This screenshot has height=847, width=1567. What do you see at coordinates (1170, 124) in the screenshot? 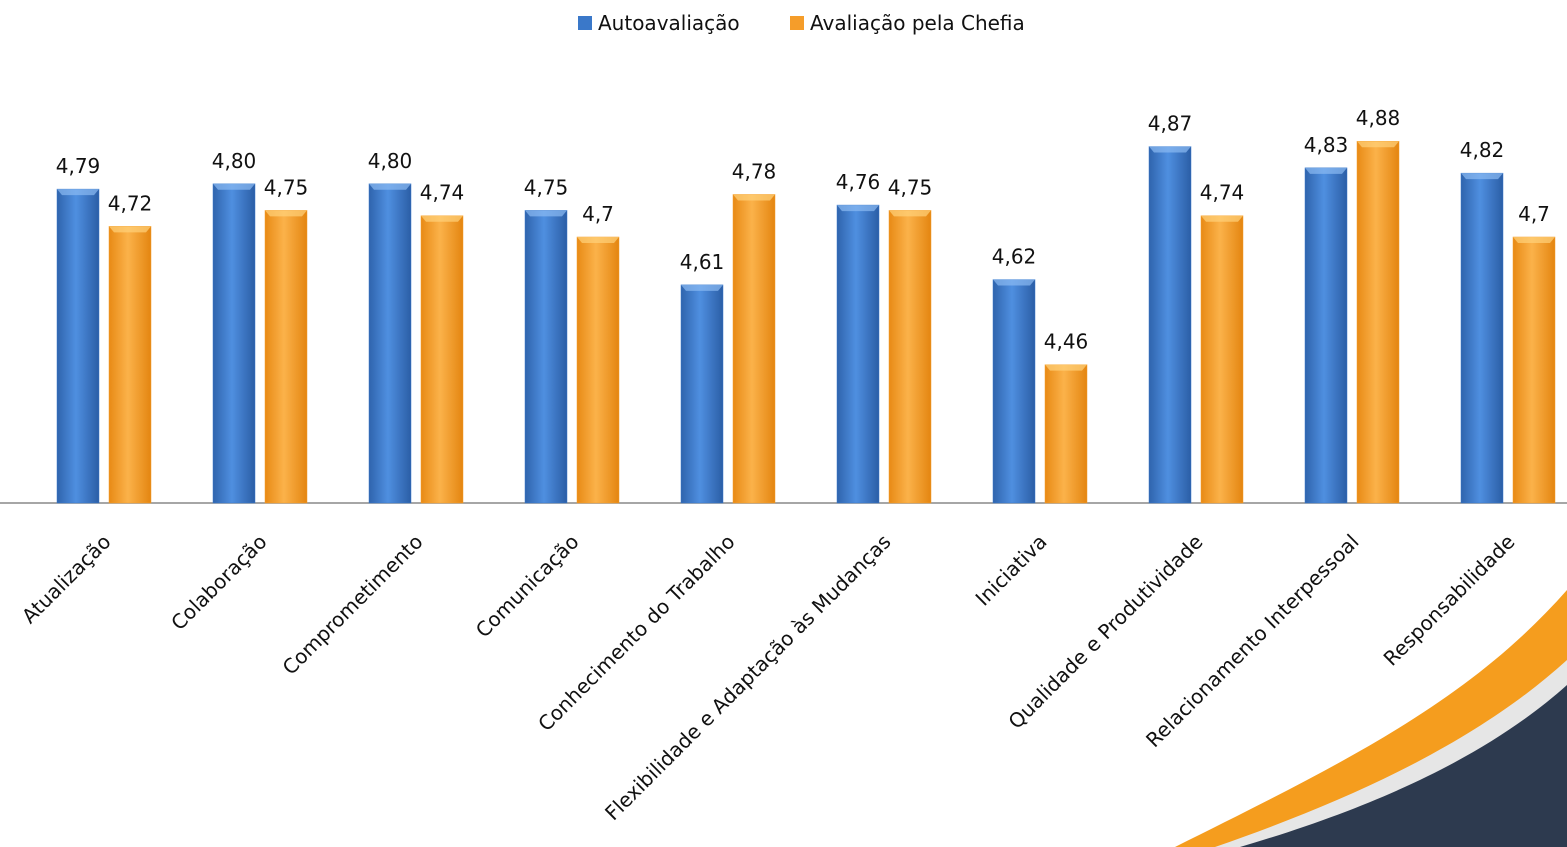
I see `data-label: 4,87` at bounding box center [1170, 124].